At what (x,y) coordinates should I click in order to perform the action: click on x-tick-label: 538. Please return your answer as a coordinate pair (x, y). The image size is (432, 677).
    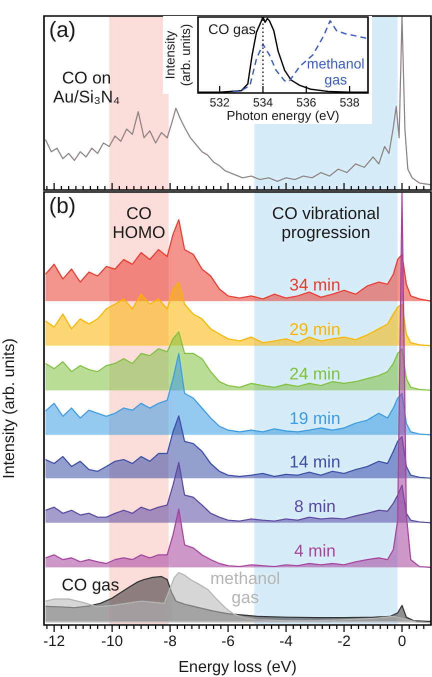
    Looking at the image, I should click on (350, 103).